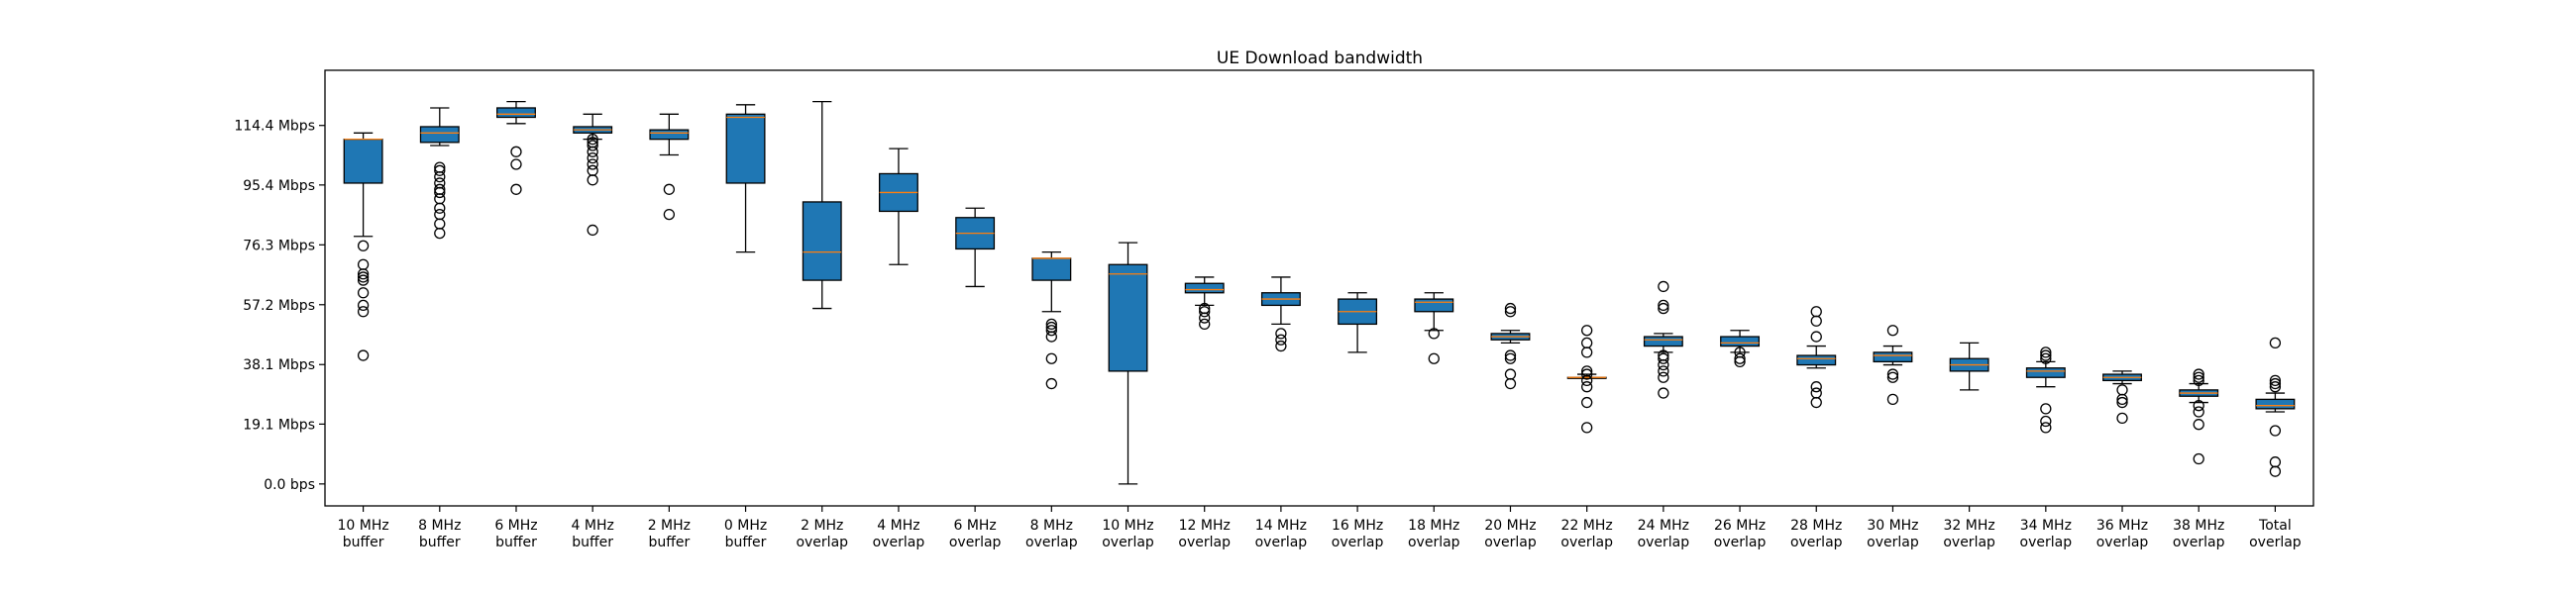  Describe the element at coordinates (1510, 534) in the screenshot. I see `x-tick-label: 20 MHz overlap` at that location.